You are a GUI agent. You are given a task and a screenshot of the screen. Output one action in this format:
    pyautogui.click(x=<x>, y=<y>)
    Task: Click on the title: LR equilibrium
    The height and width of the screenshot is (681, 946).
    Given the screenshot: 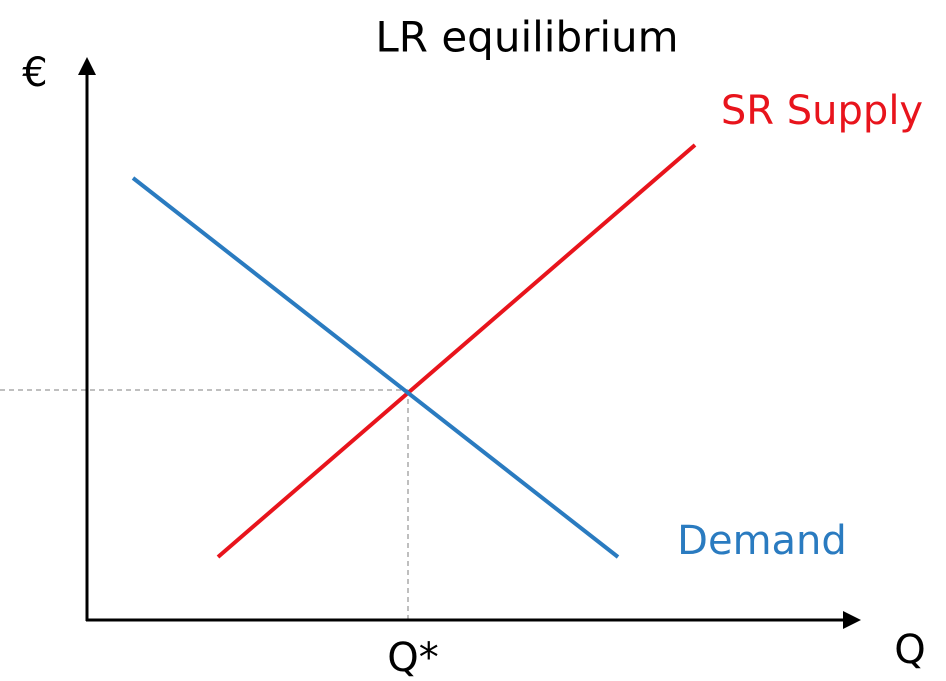 What is the action you would take?
    pyautogui.click(x=526, y=37)
    